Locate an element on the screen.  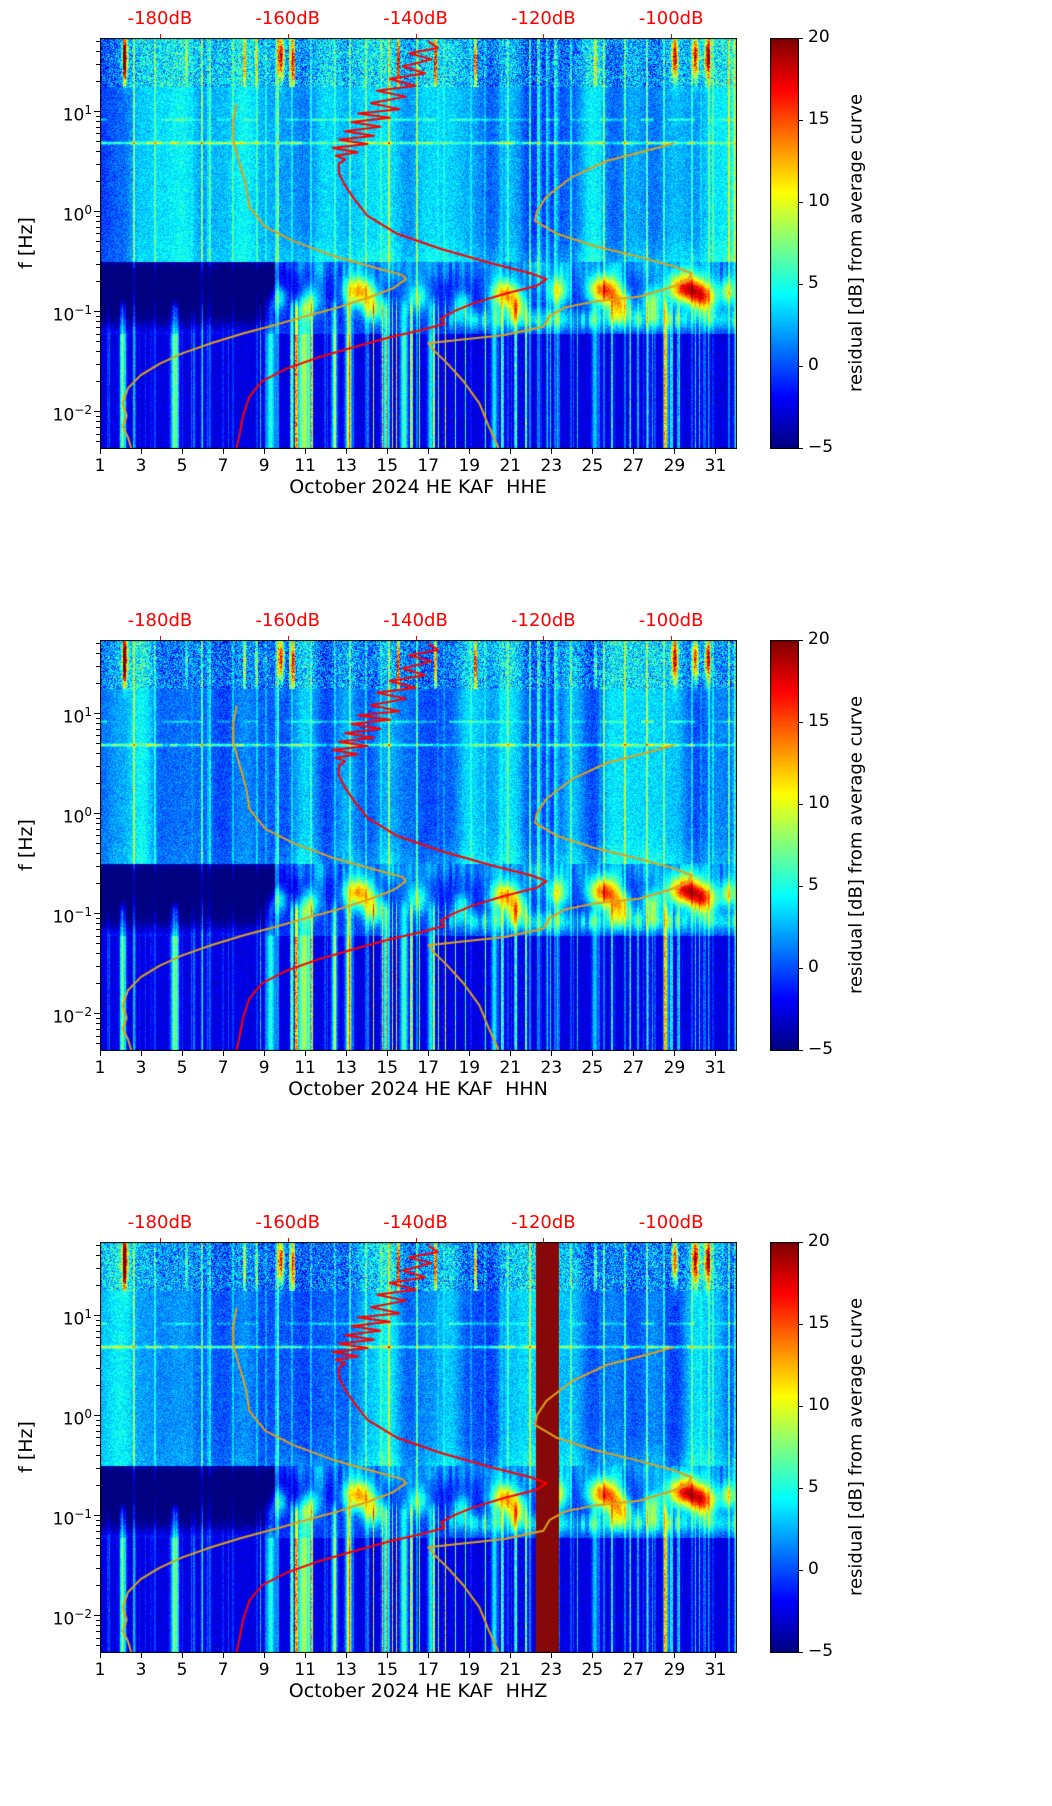
top-axis-db-label: -120dB is located at coordinates (543, 1222).